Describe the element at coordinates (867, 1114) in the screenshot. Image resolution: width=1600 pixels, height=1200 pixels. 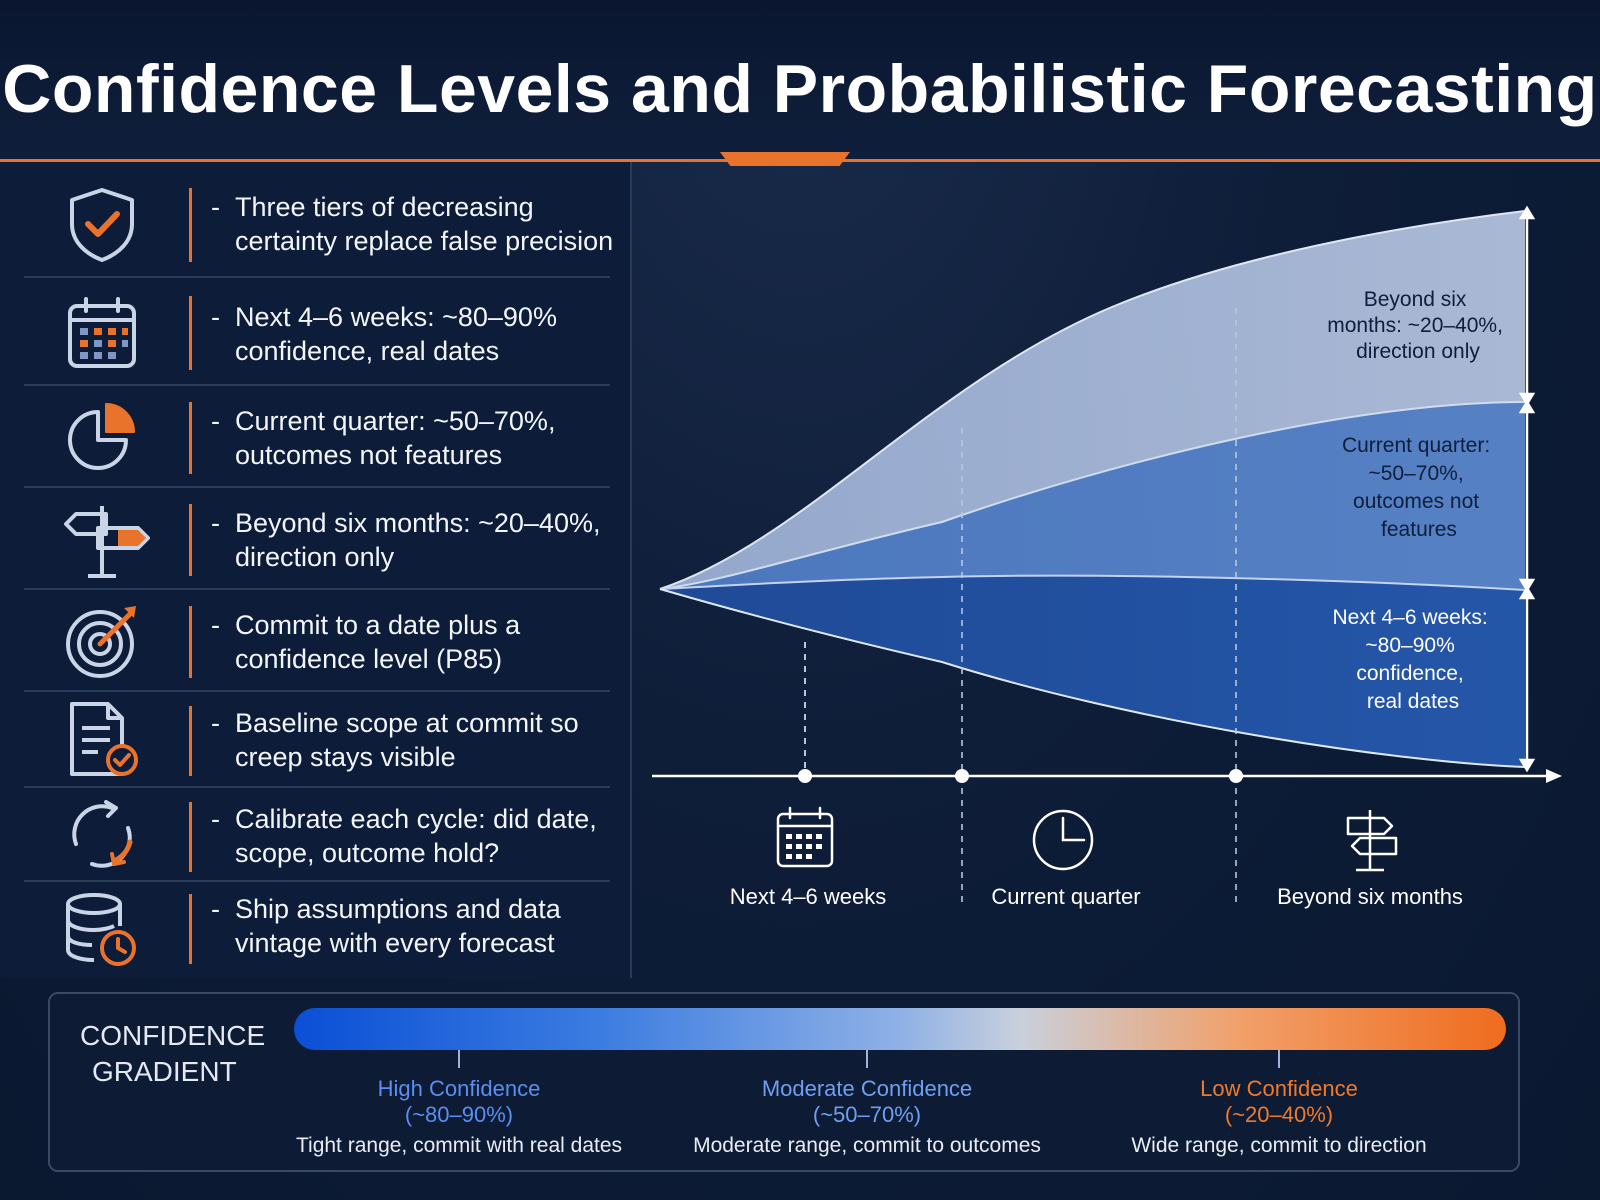
I see `level-range: (~50–70%)` at that location.